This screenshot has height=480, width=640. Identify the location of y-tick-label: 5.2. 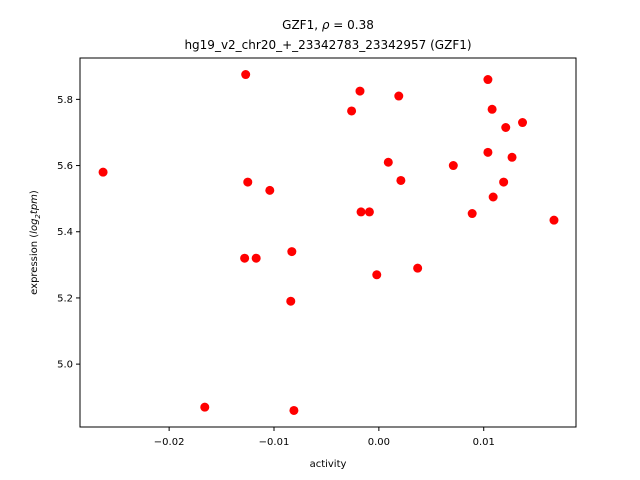
(65, 298).